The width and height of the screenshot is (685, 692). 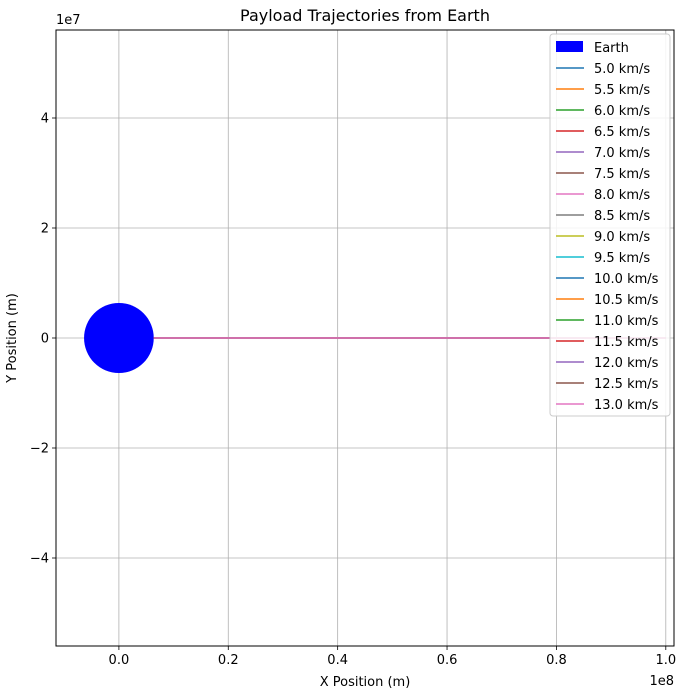 I want to click on x-axis-label: X Position (m), so click(x=365, y=682).